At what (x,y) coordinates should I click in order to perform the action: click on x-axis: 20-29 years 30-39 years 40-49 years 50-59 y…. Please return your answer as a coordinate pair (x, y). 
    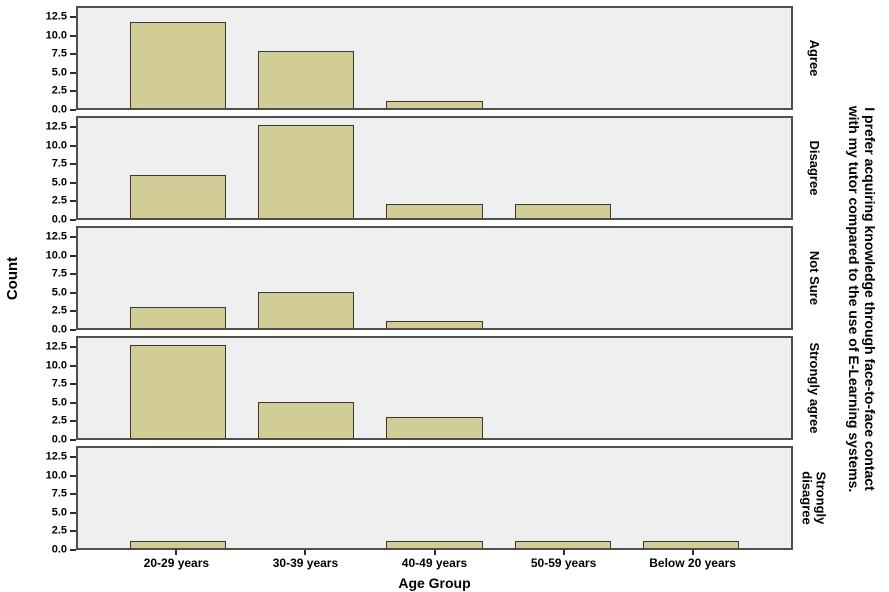
    Looking at the image, I should click on (430, 562).